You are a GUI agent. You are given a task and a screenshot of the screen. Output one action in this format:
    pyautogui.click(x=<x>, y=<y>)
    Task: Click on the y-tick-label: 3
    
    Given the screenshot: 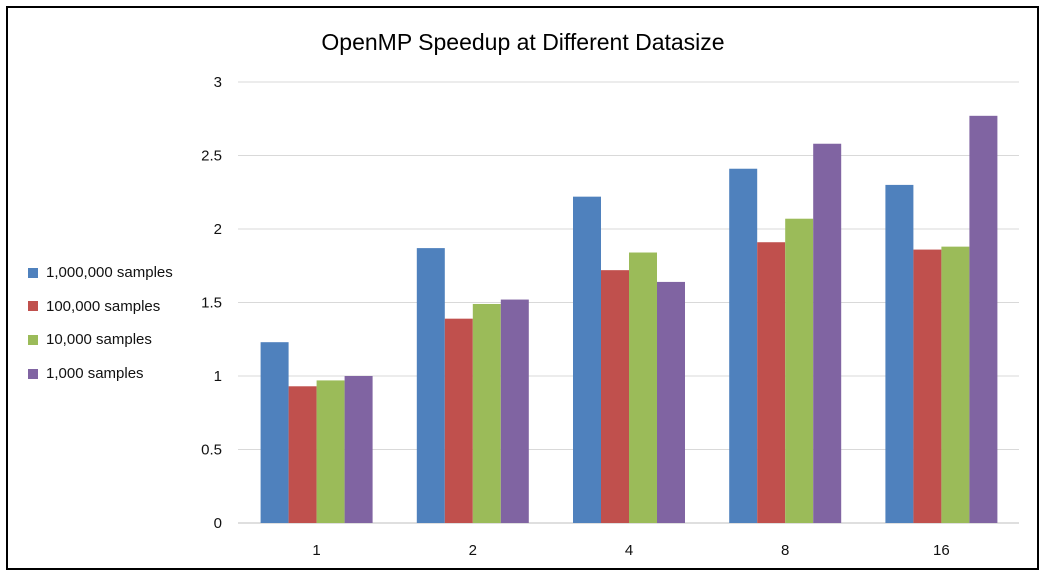 What is the action you would take?
    pyautogui.click(x=218, y=82)
    